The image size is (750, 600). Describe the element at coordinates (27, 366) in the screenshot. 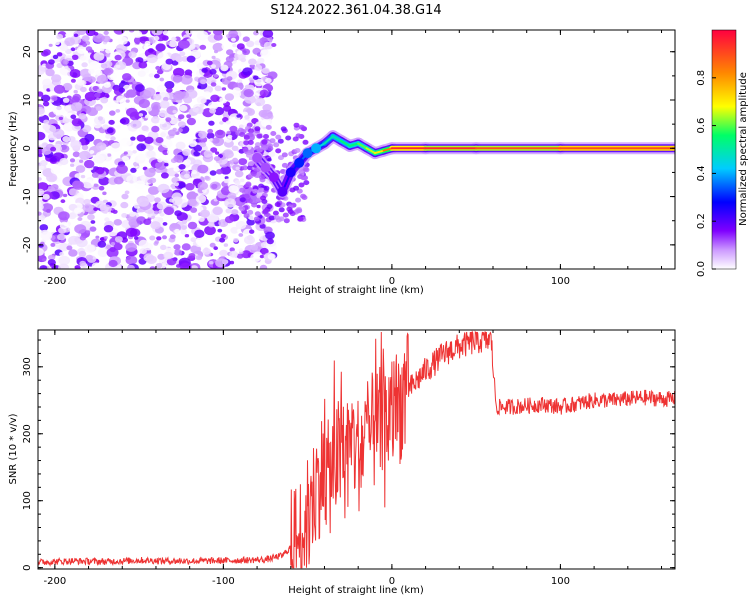

I see `y-tick-label: 300` at that location.